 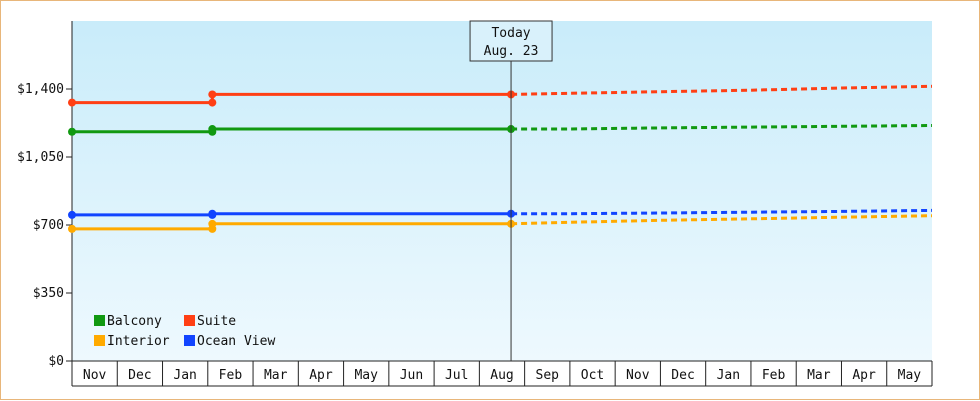 What do you see at coordinates (500, 130) in the screenshot?
I see `series-balcony` at bounding box center [500, 130].